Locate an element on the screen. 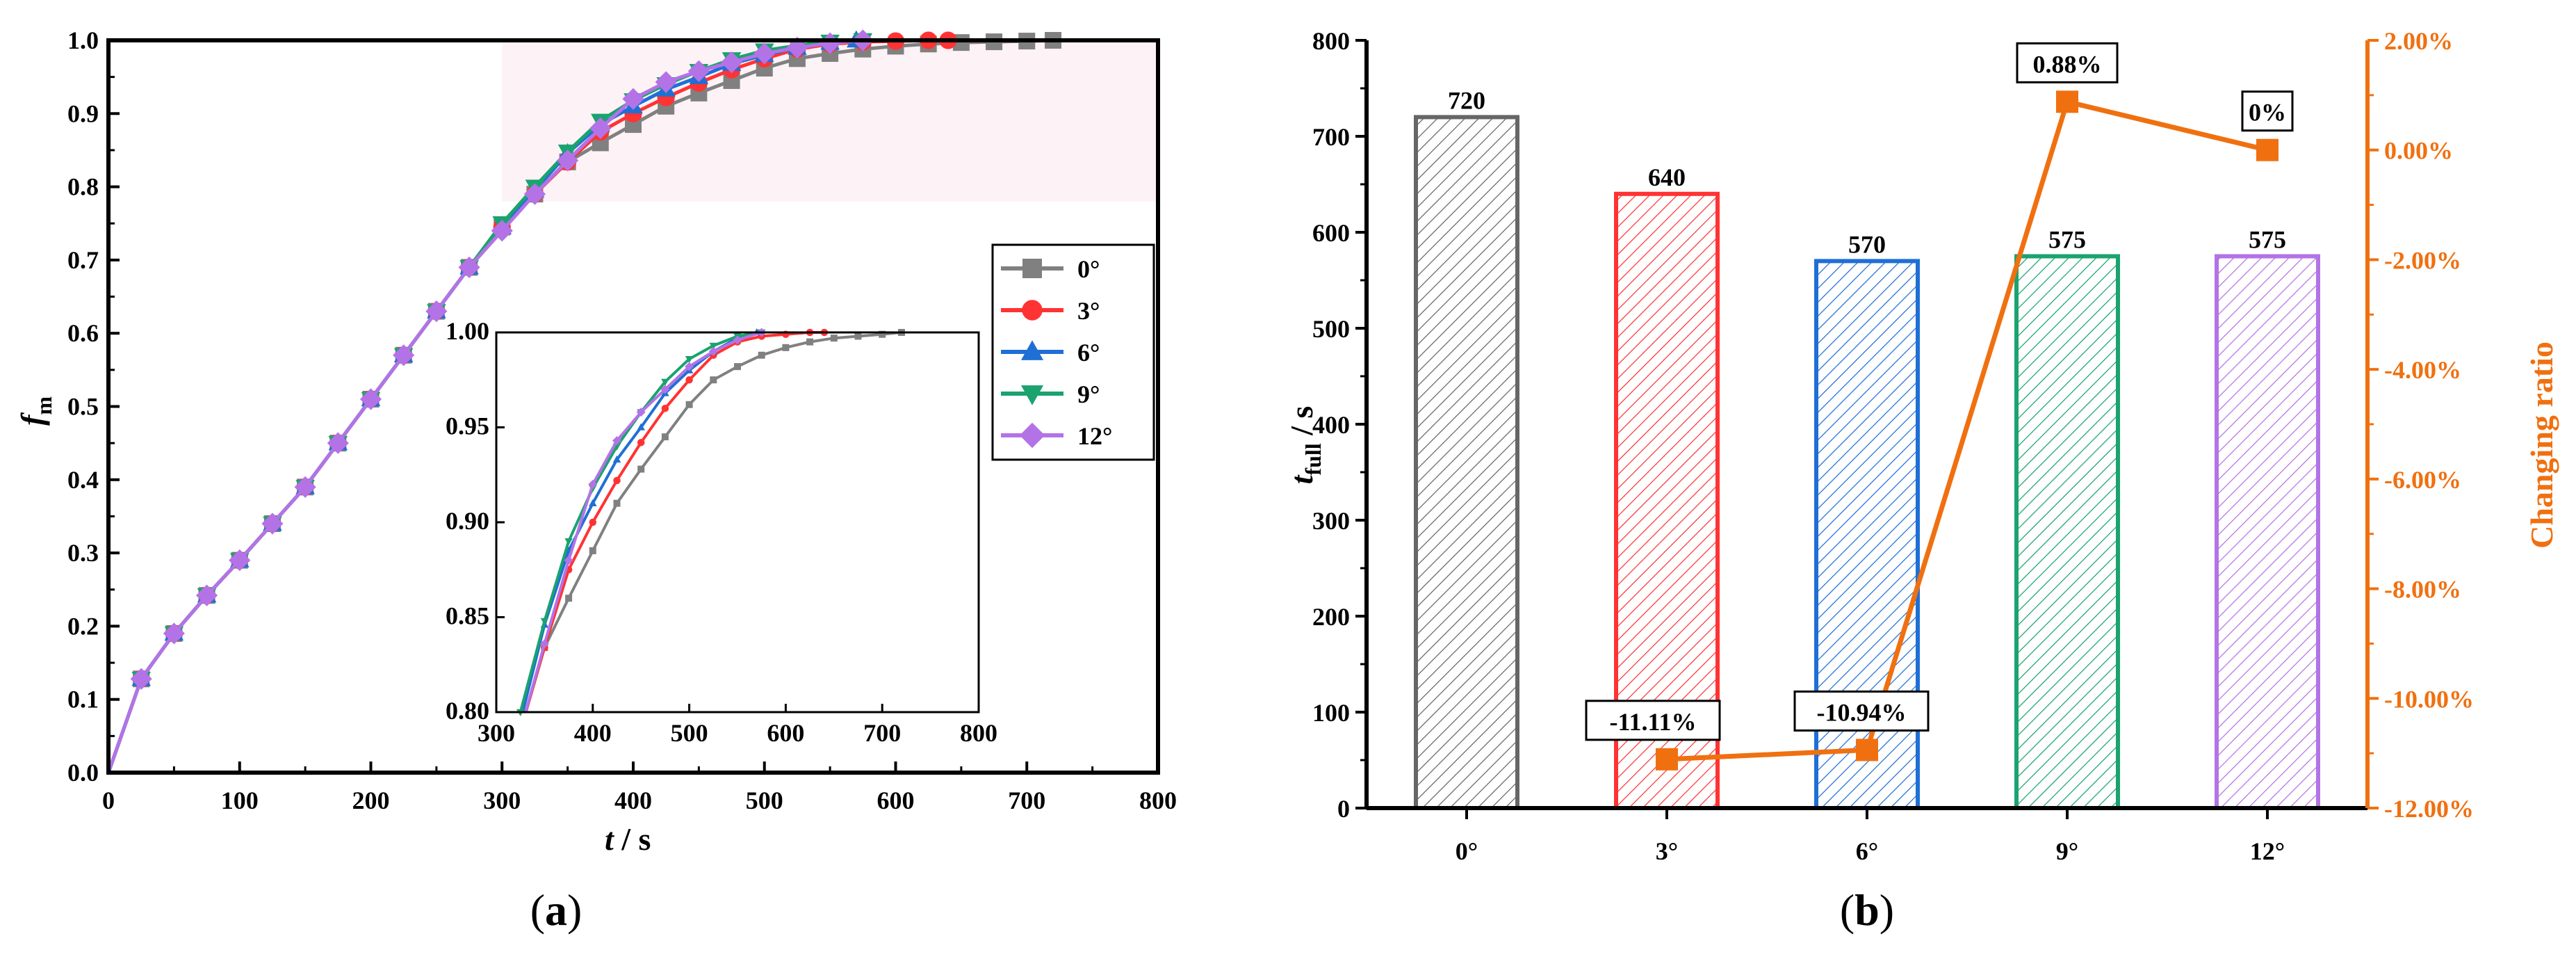  a-legend-item: 6° is located at coordinates (1050, 352).